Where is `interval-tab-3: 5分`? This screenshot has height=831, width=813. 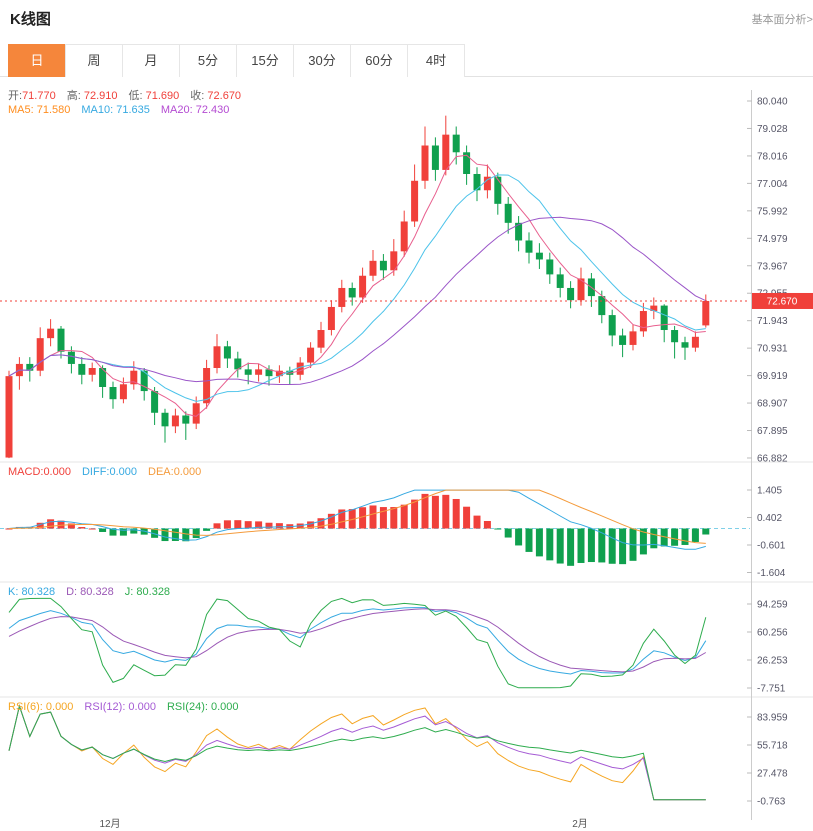 interval-tab-3: 5分 is located at coordinates (208, 60).